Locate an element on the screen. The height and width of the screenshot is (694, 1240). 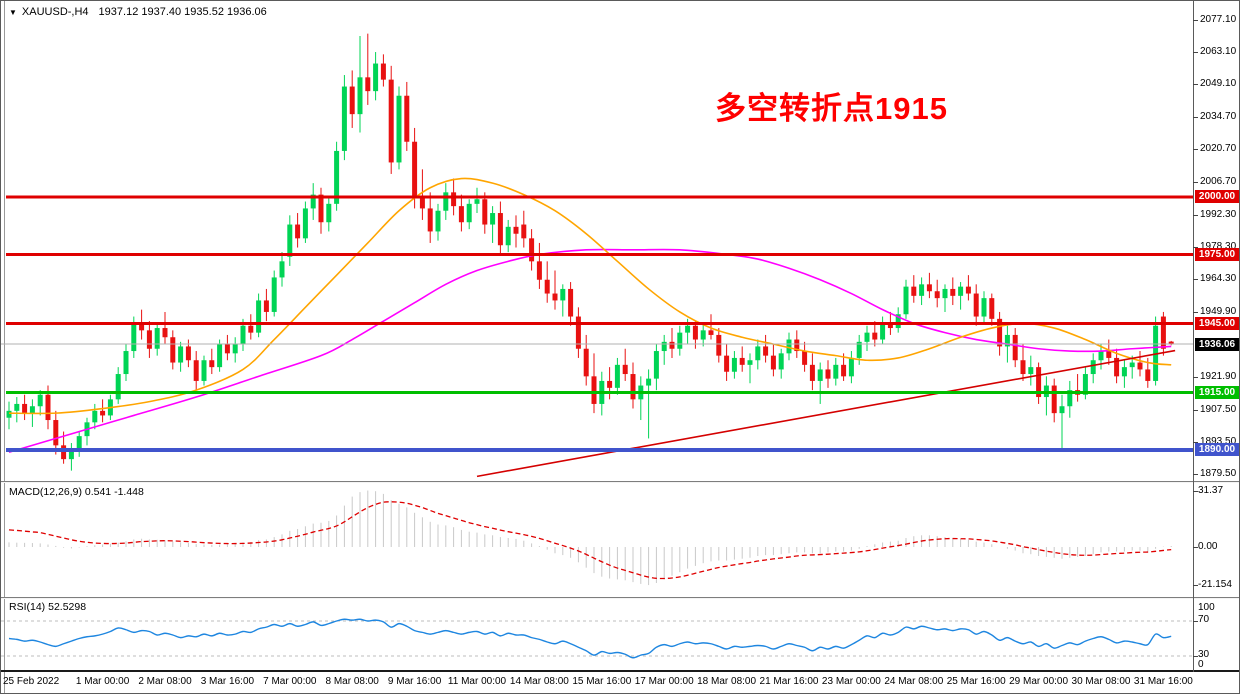
rsi-scale-label: 30 is located at coordinates (1204, 654).